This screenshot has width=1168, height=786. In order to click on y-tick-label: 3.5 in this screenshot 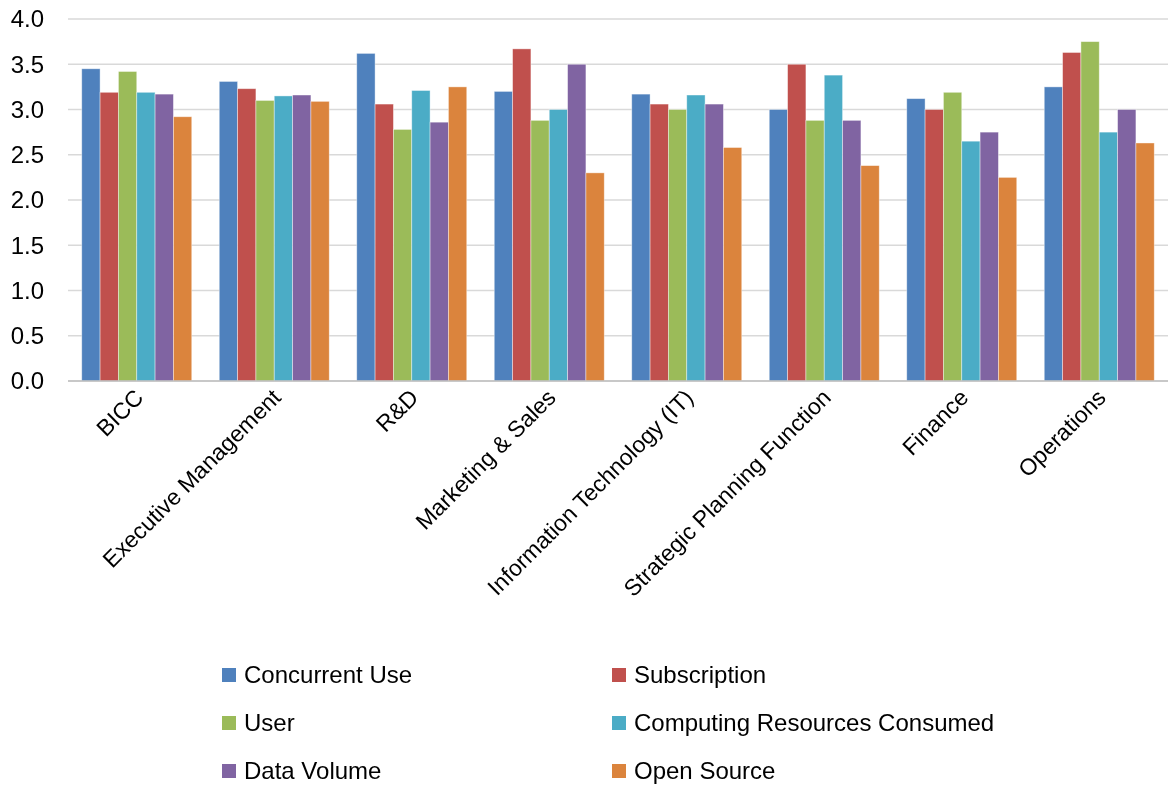, I will do `click(27, 64)`.